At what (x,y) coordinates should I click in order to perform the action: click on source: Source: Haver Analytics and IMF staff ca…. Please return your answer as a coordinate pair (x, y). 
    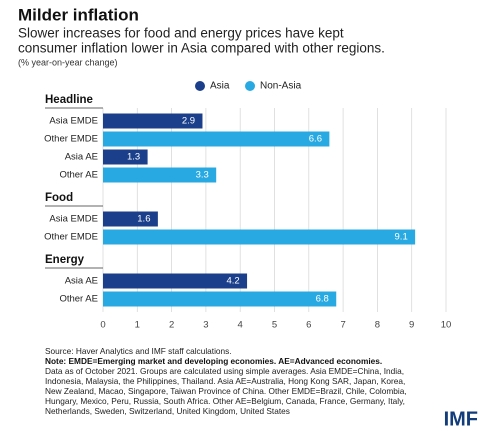
    Looking at the image, I should click on (138, 351).